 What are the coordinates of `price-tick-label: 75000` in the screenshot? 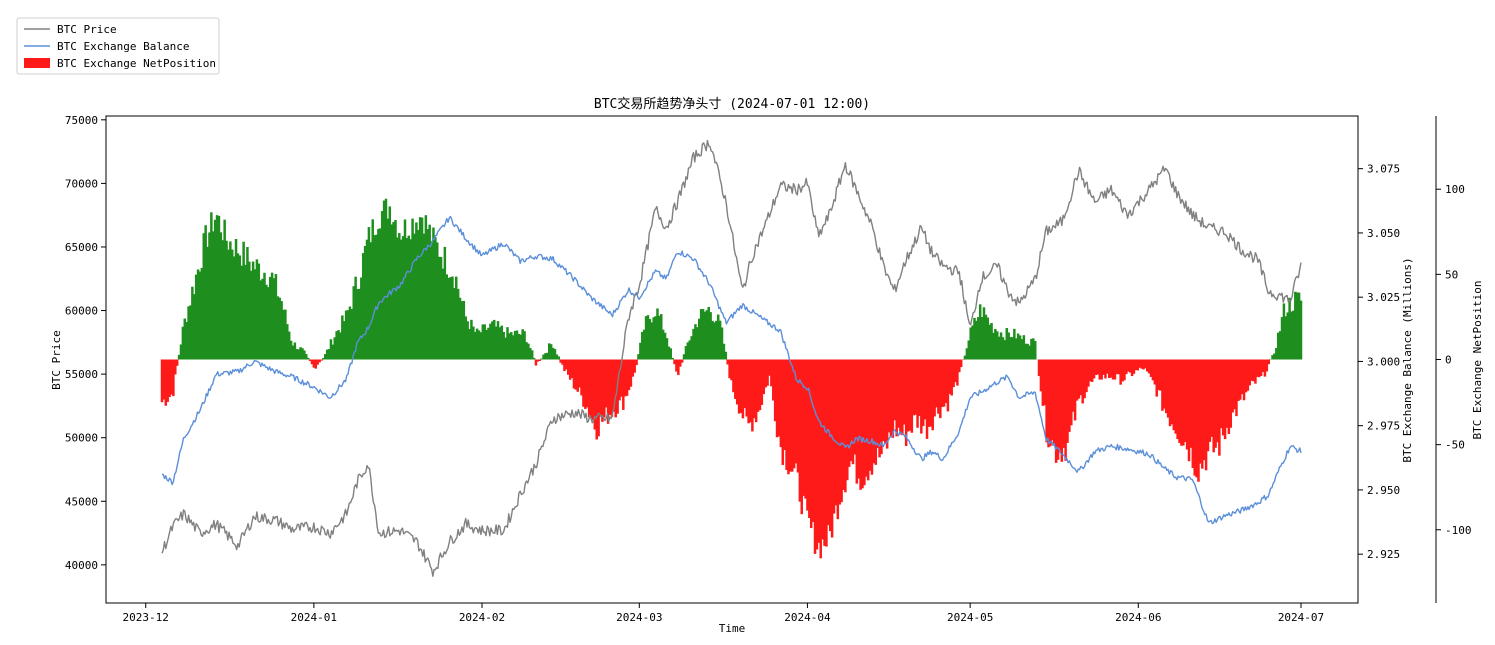 It's located at (81, 120).